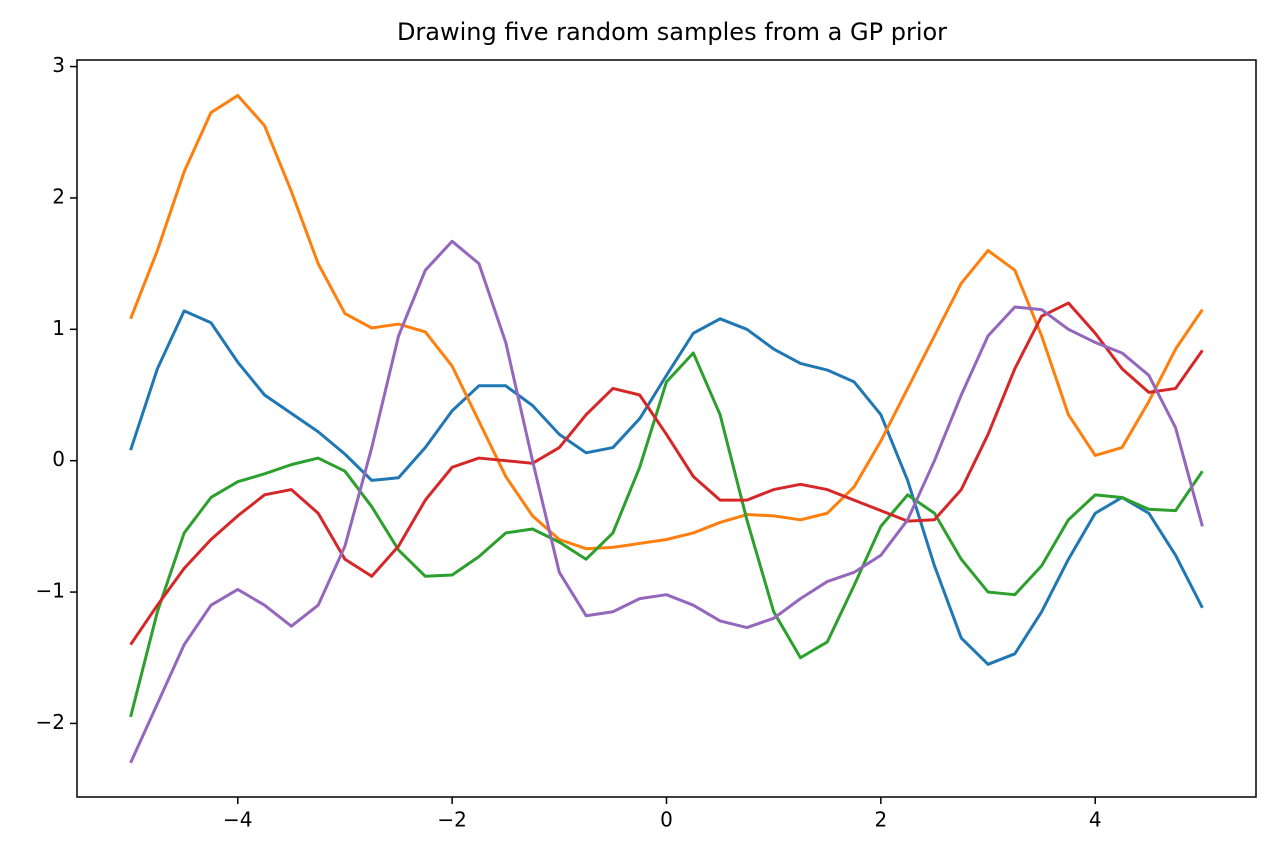 Image resolution: width=1286 pixels, height=862 pixels. Describe the element at coordinates (880, 820) in the screenshot. I see `x-tick-label: 2` at that location.